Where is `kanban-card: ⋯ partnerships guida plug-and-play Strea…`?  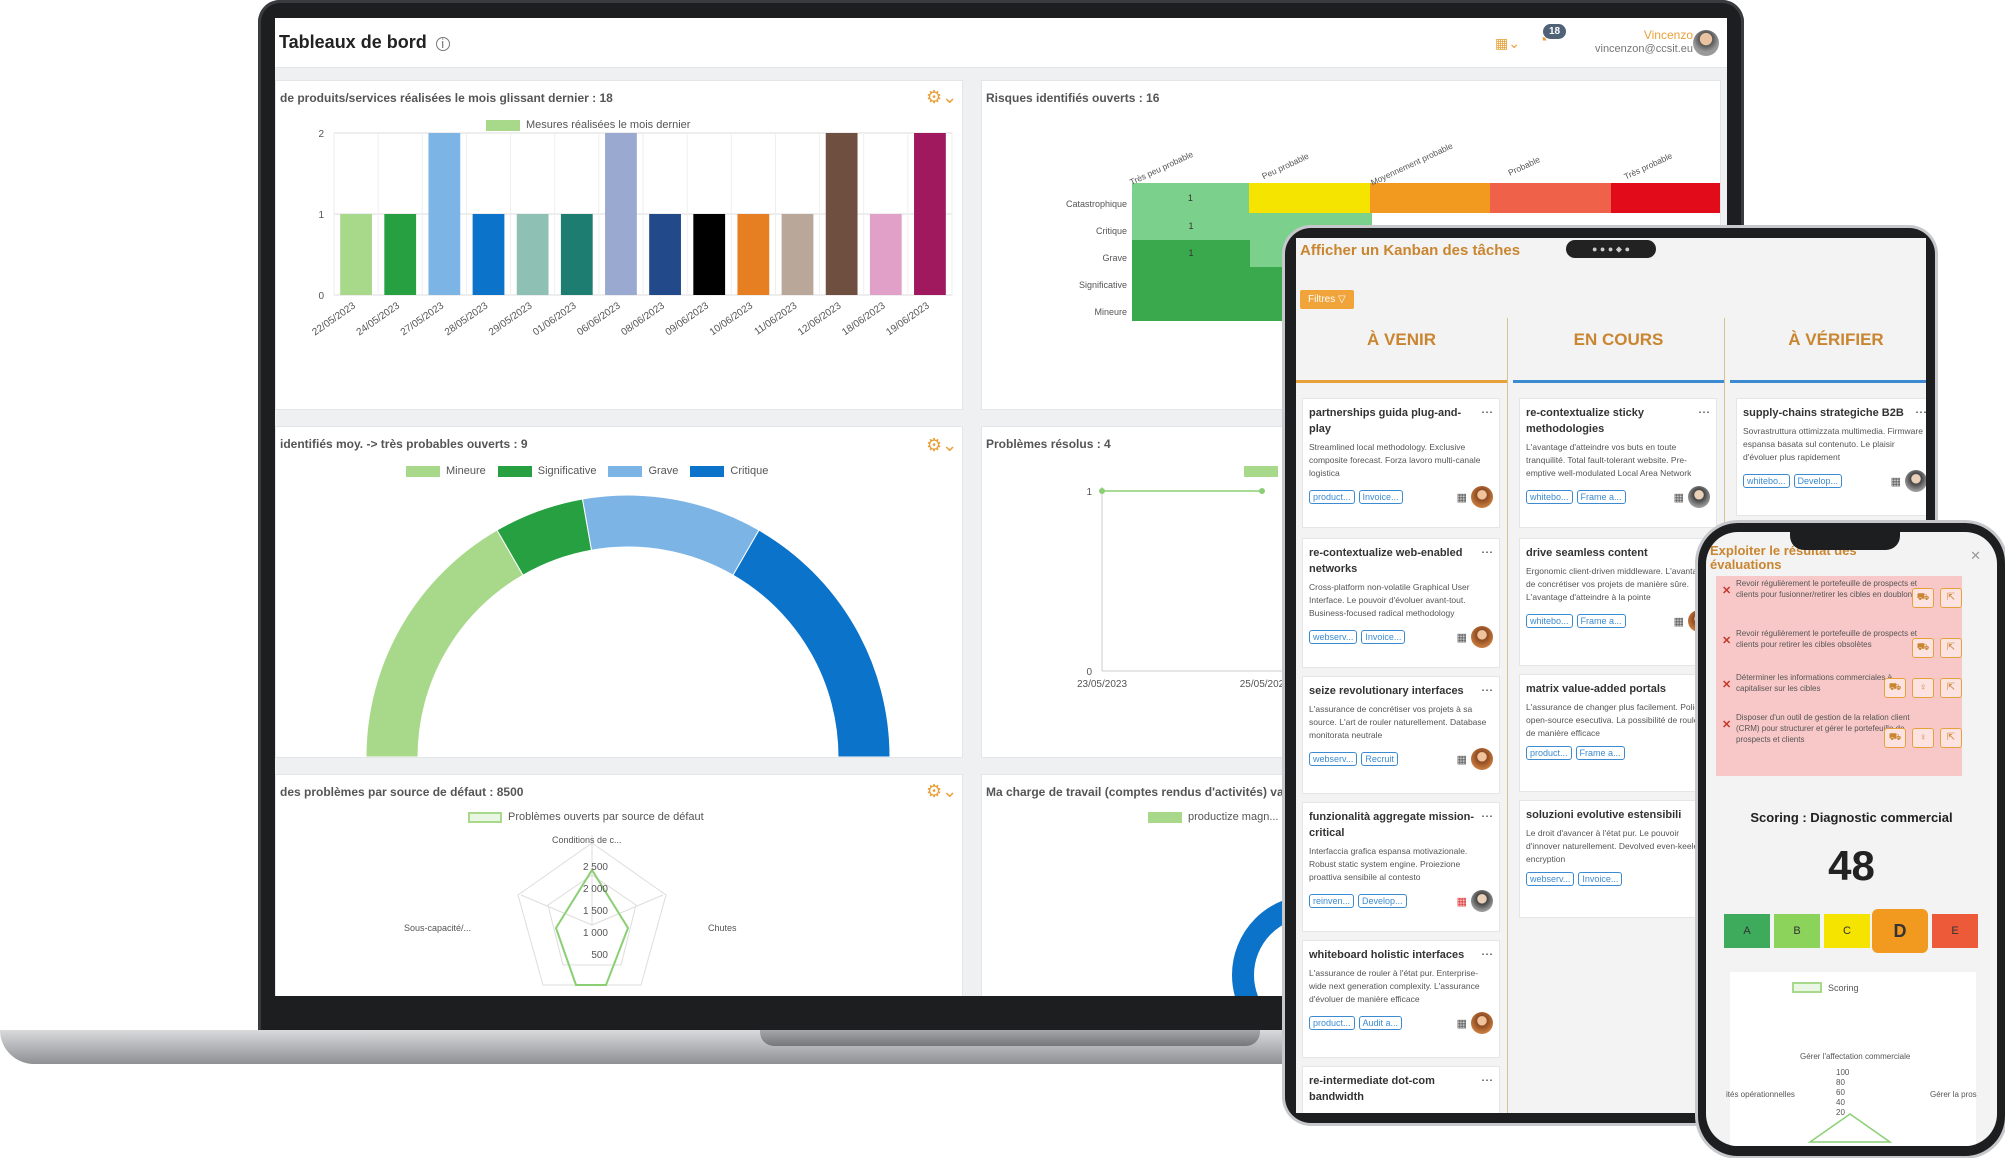
kanban-card: ⋯ partnerships guida plug-and-play Strea… is located at coordinates (1401, 463).